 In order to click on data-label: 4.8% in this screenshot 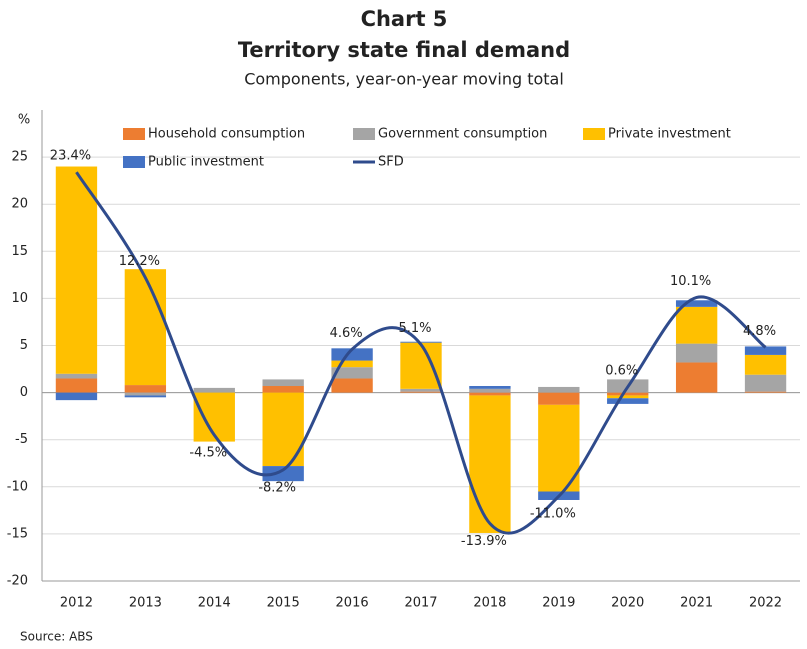, I will do `click(759, 331)`.